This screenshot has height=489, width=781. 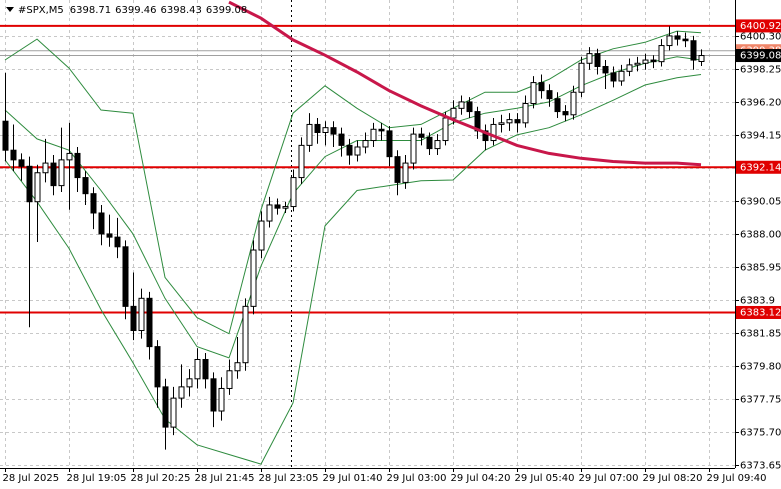 I want to click on price-label: 6400.92, so click(x=760, y=26).